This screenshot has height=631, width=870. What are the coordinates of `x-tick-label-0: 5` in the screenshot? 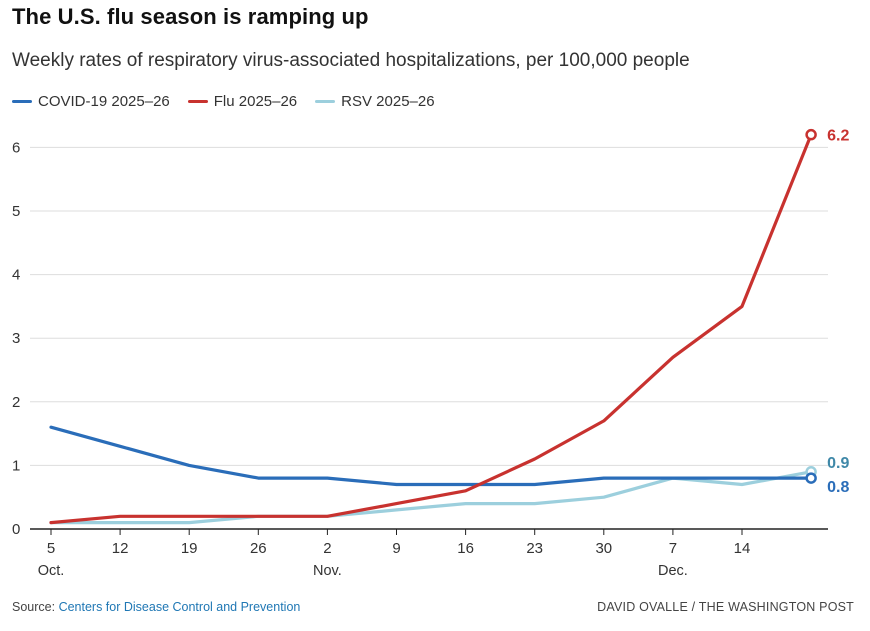 It's located at (51, 548).